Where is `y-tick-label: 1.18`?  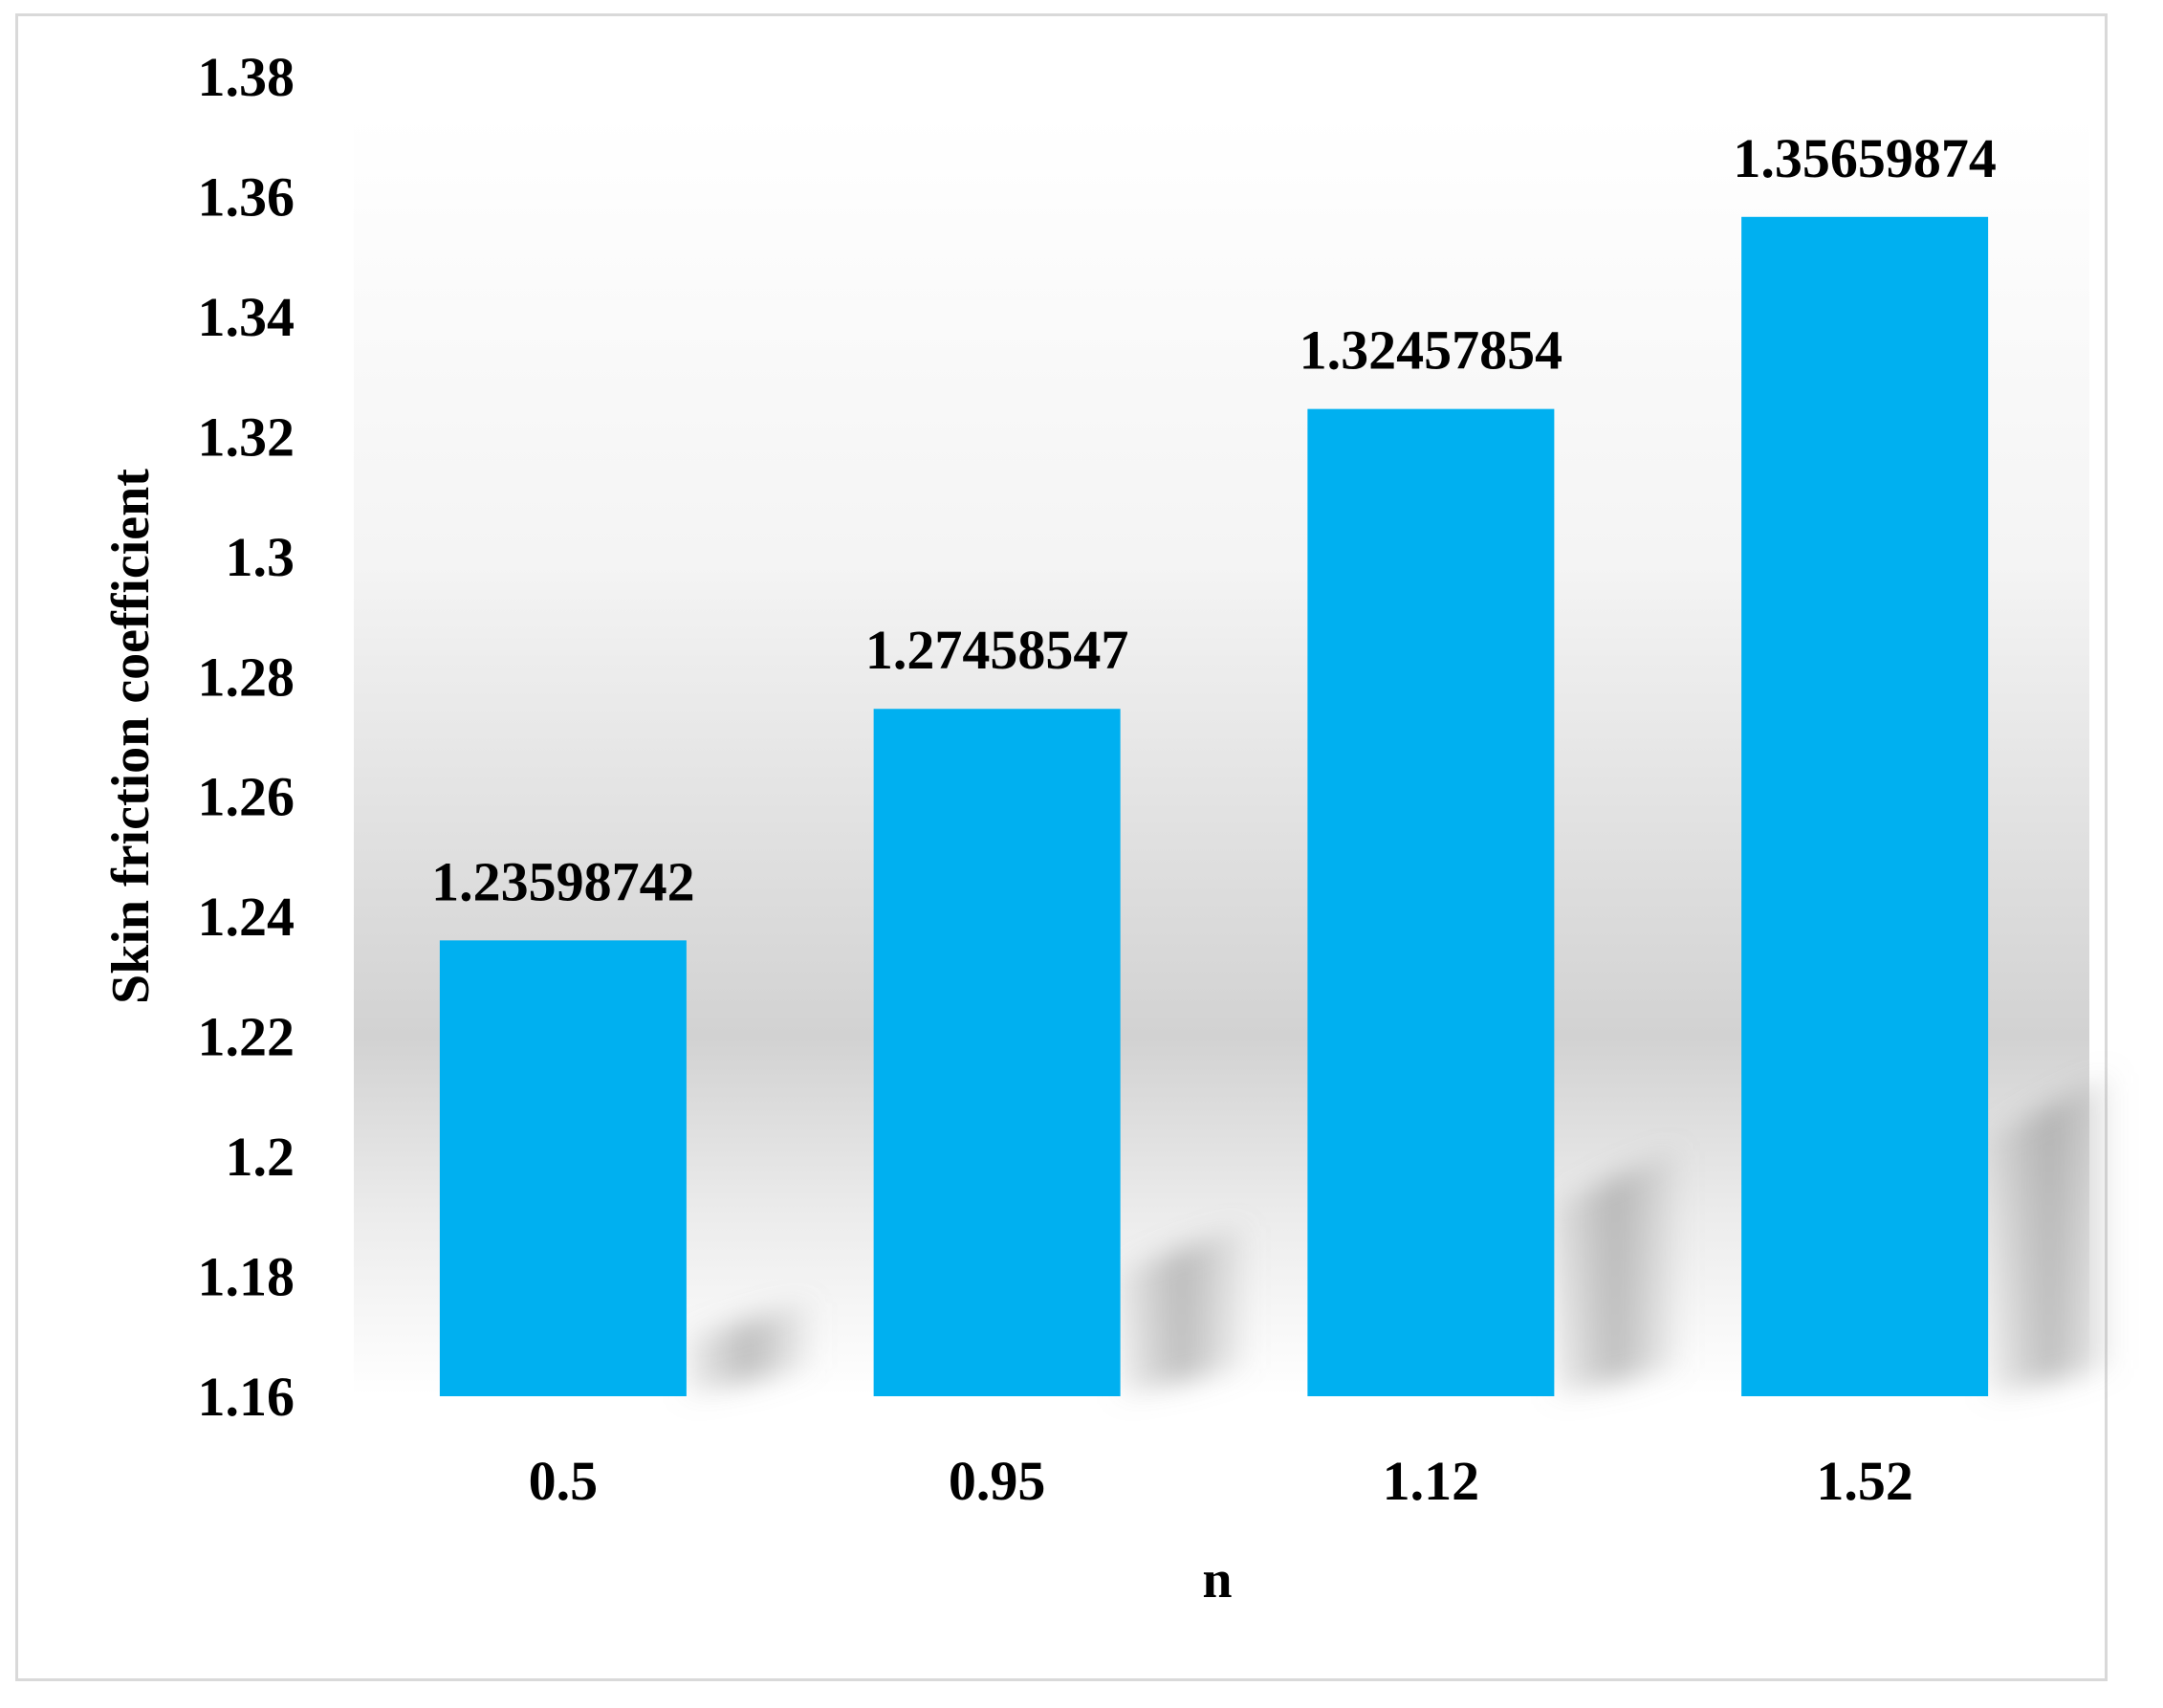 y-tick-label: 1.18 is located at coordinates (246, 1277).